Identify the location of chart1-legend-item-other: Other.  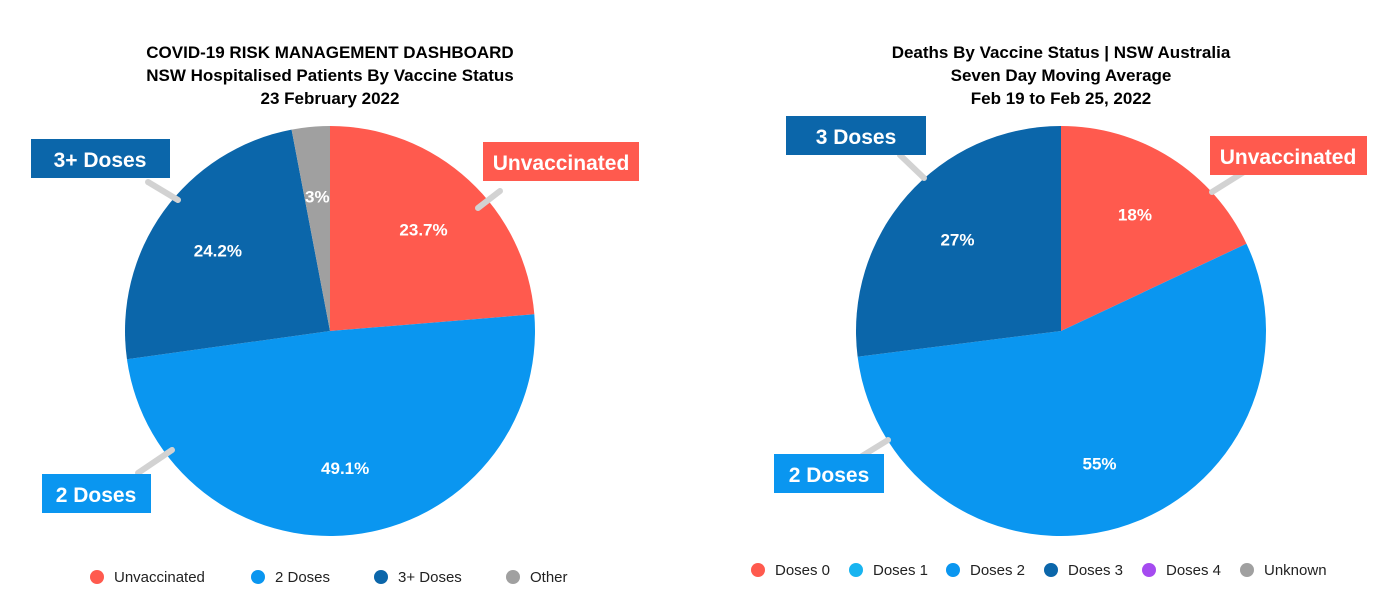
(537, 577).